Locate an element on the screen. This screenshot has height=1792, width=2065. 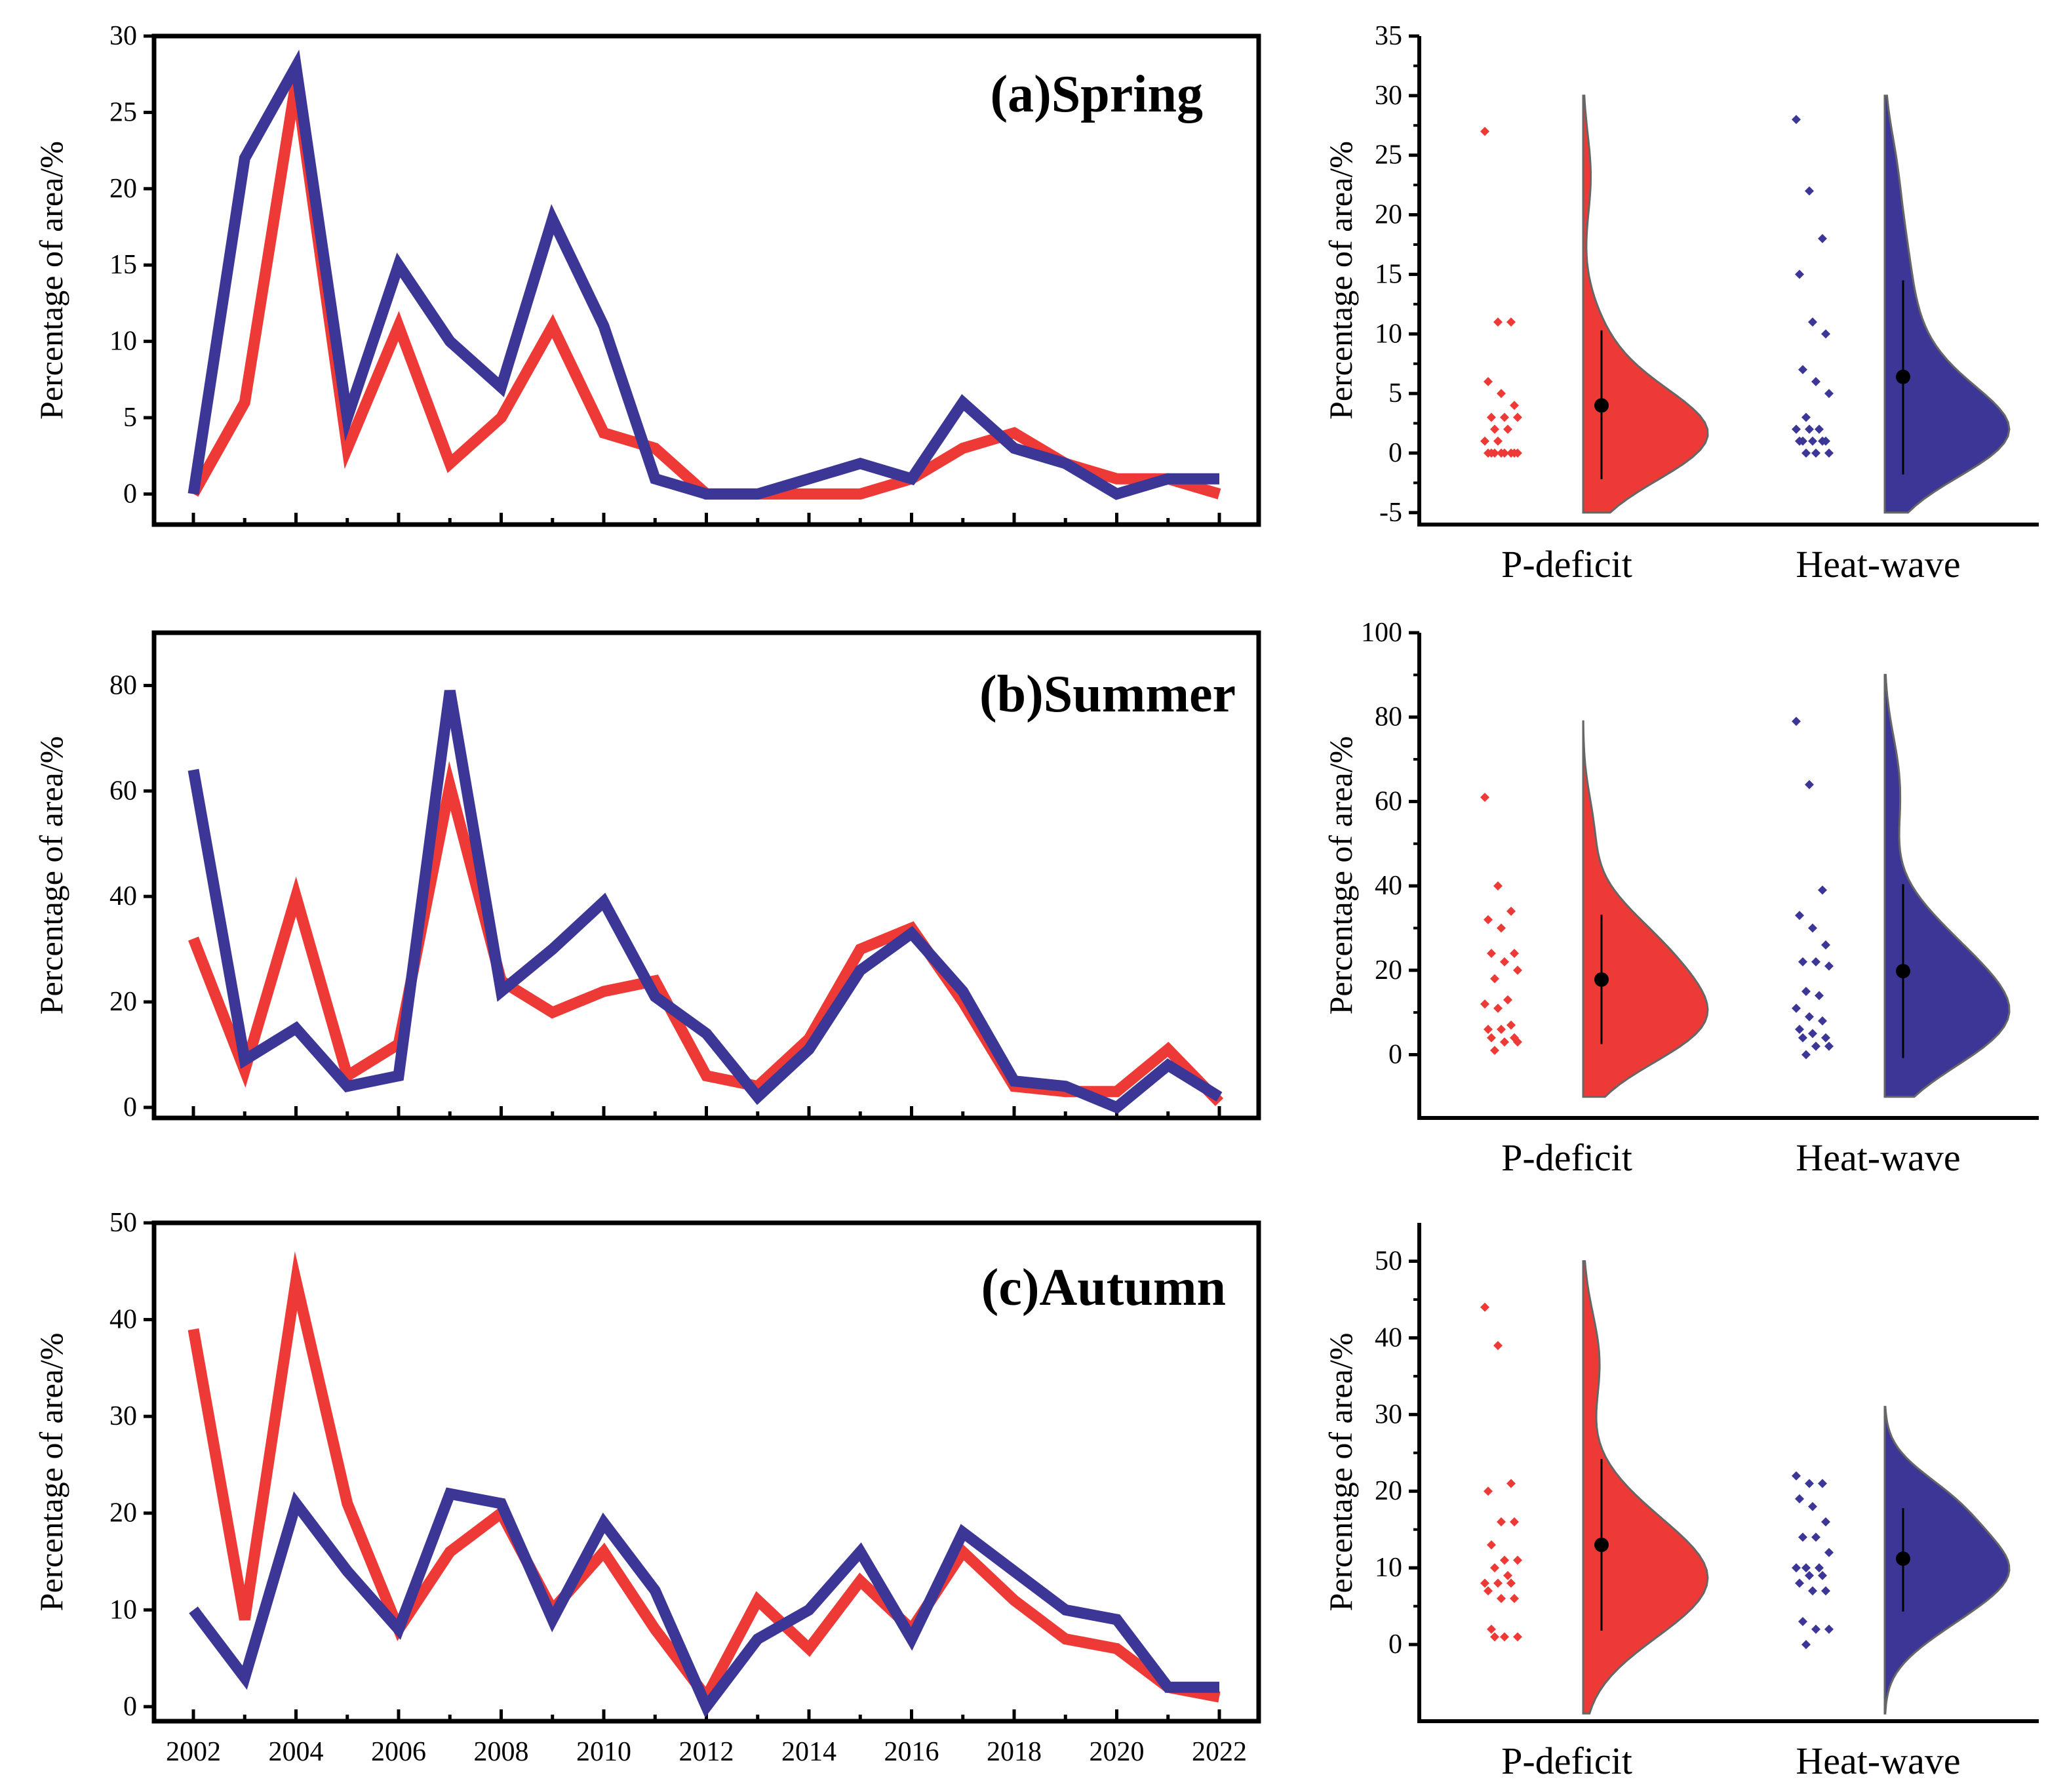
y-tick-label: 30 is located at coordinates (123, 1416).